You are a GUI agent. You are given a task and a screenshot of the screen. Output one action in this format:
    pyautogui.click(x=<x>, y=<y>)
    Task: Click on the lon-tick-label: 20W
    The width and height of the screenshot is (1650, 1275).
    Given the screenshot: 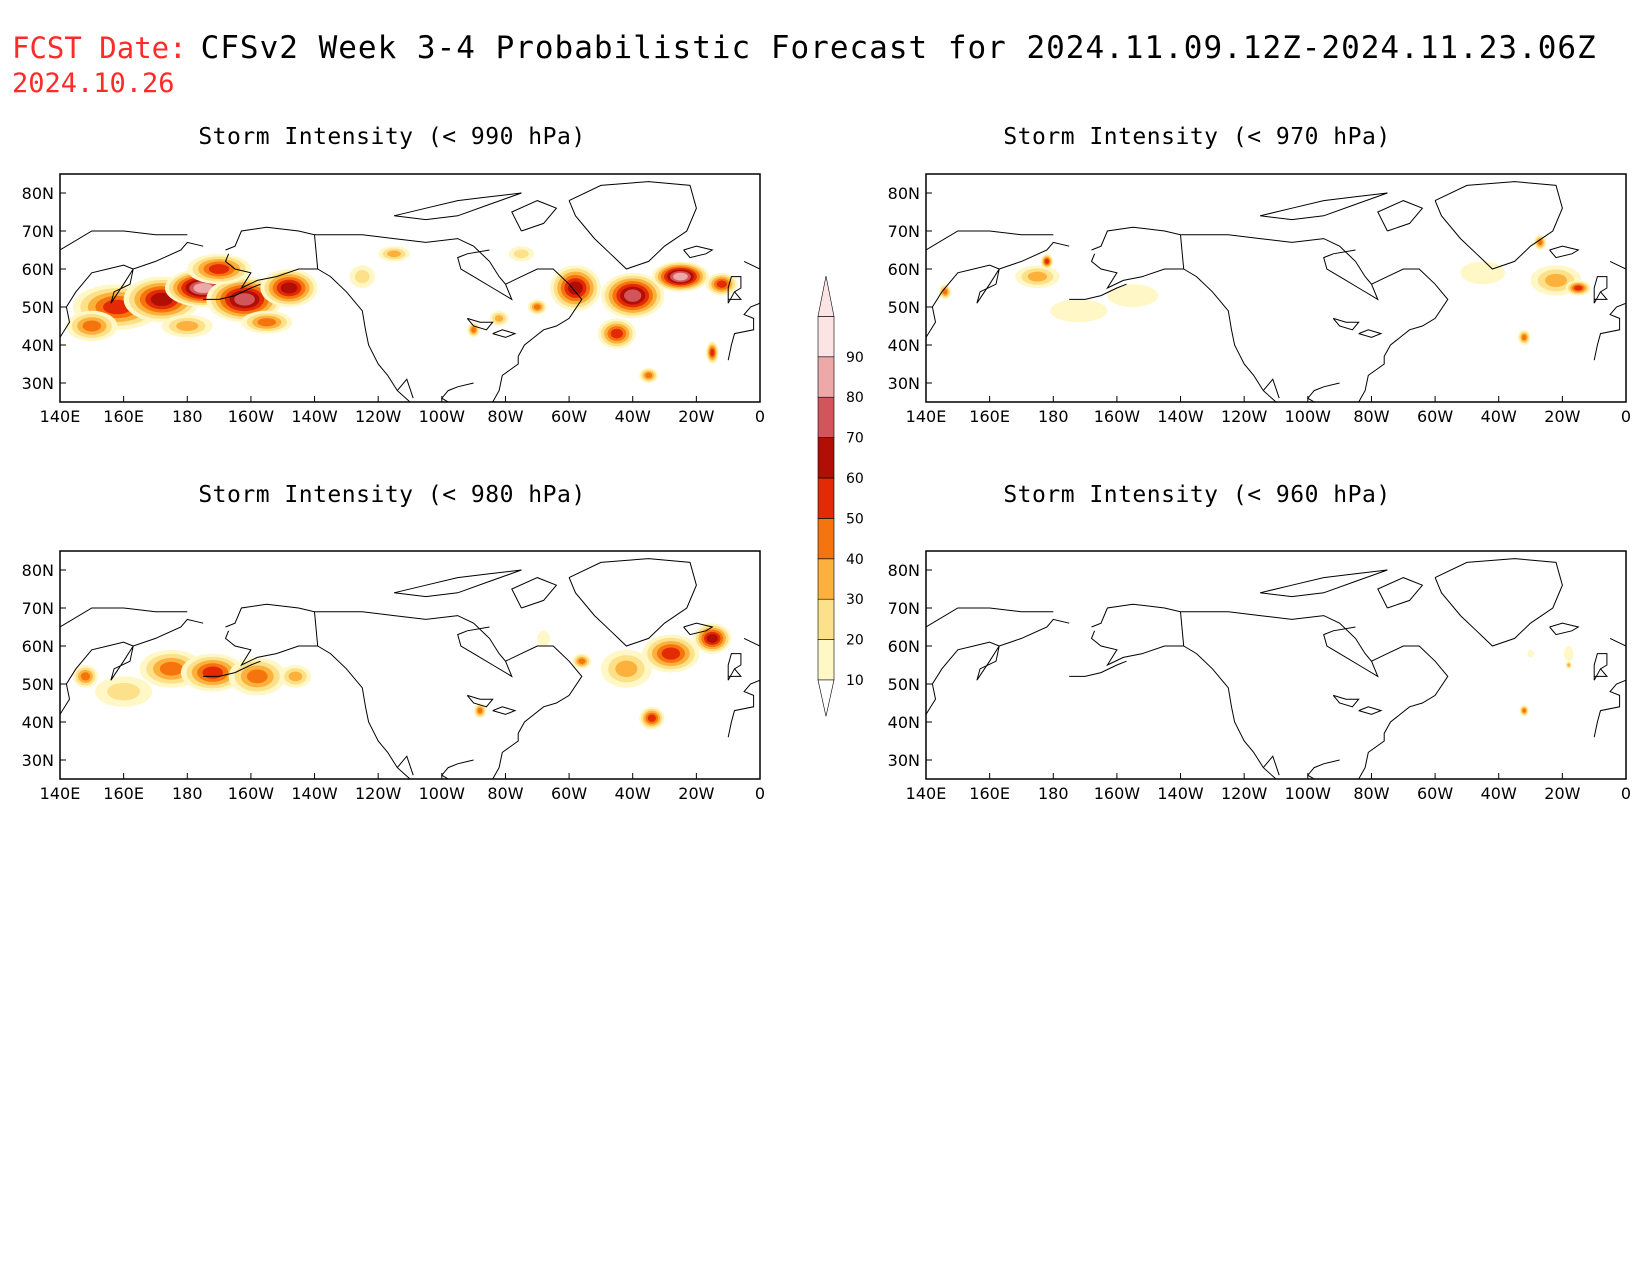 What is the action you would take?
    pyautogui.click(x=696, y=416)
    